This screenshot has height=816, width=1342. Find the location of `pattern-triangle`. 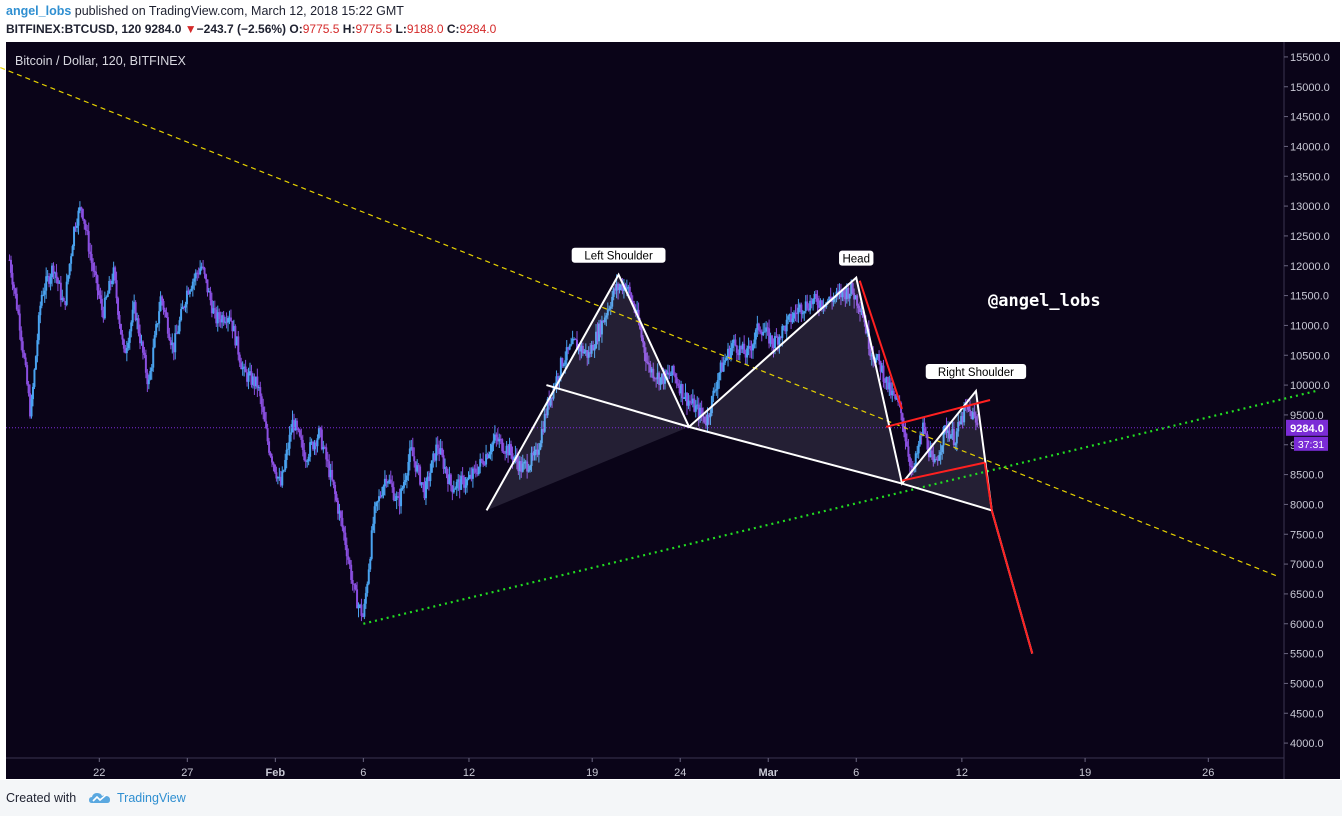

pattern-triangle is located at coordinates (947, 451).